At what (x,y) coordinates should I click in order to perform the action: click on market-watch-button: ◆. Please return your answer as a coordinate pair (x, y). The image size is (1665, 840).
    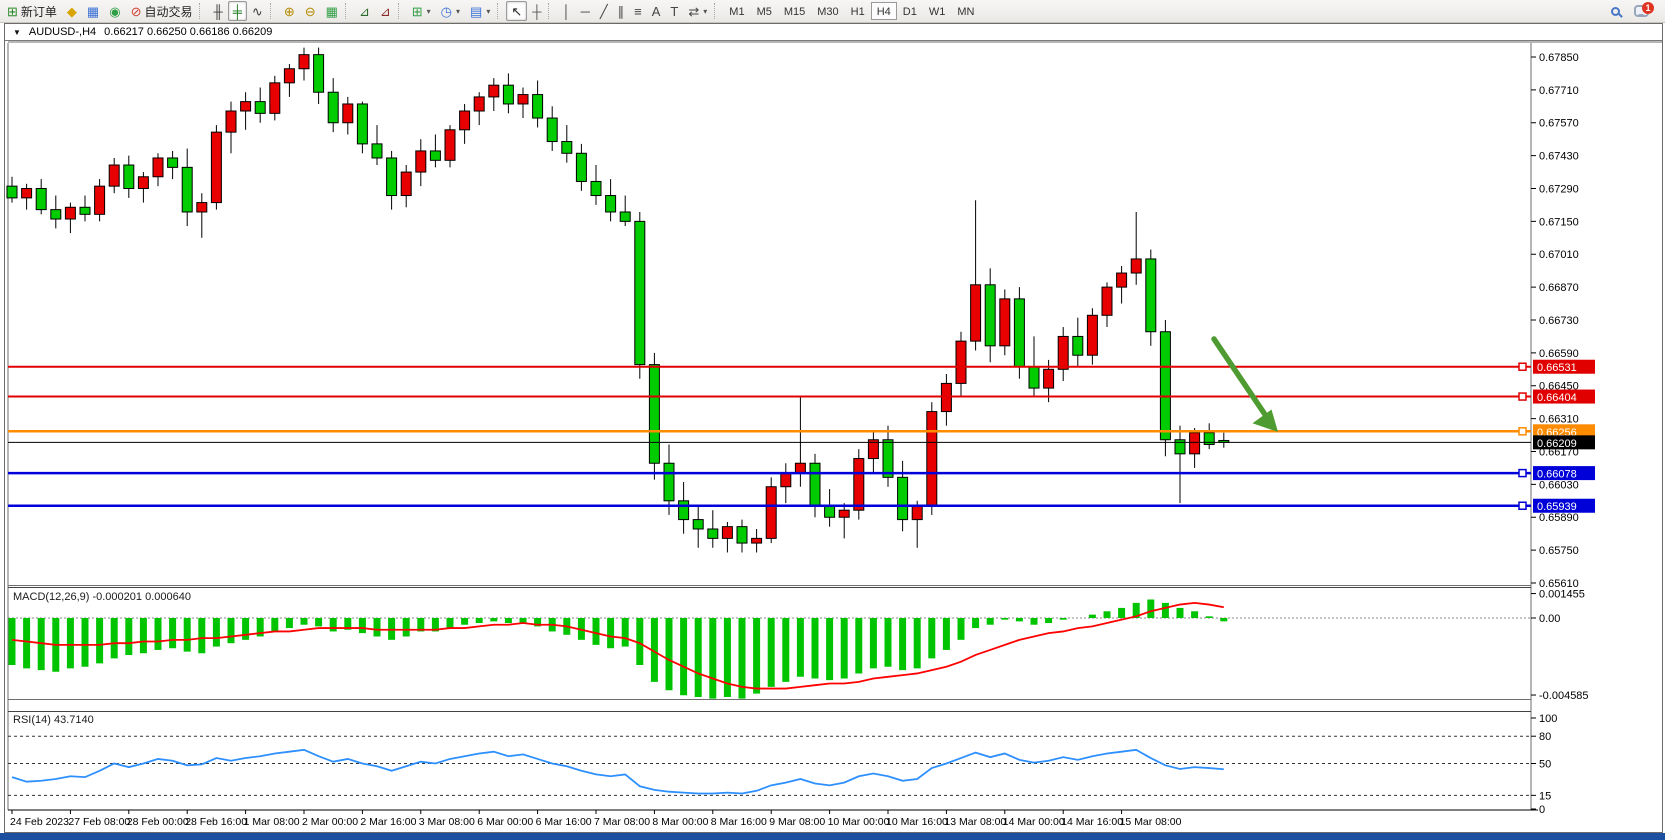
    Looking at the image, I should click on (72, 11).